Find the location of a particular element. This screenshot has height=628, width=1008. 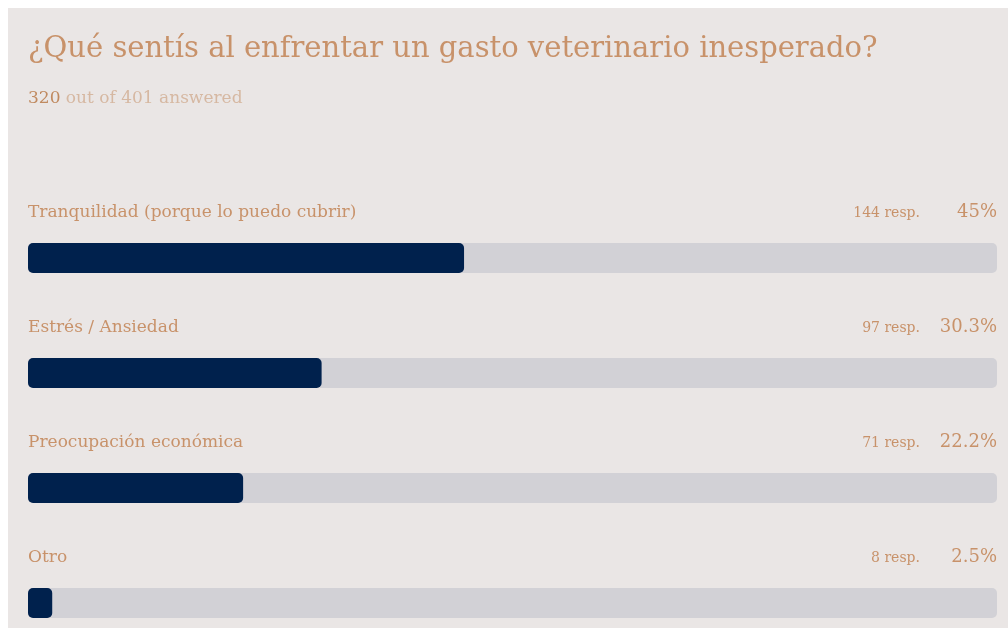

chart-subtitle: 320 out of 401 answered is located at coordinates (135, 97).